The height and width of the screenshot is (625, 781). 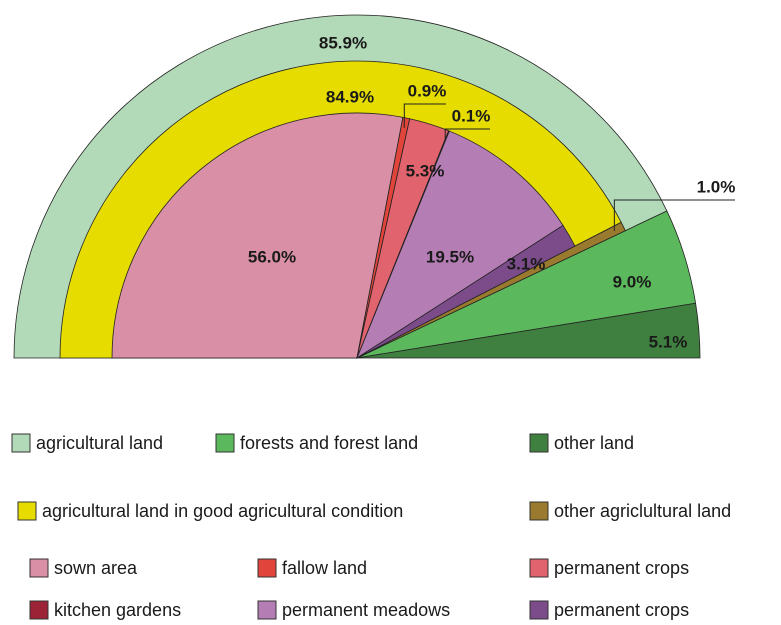 What do you see at coordinates (96, 568) in the screenshot?
I see `legend-label: sown area` at bounding box center [96, 568].